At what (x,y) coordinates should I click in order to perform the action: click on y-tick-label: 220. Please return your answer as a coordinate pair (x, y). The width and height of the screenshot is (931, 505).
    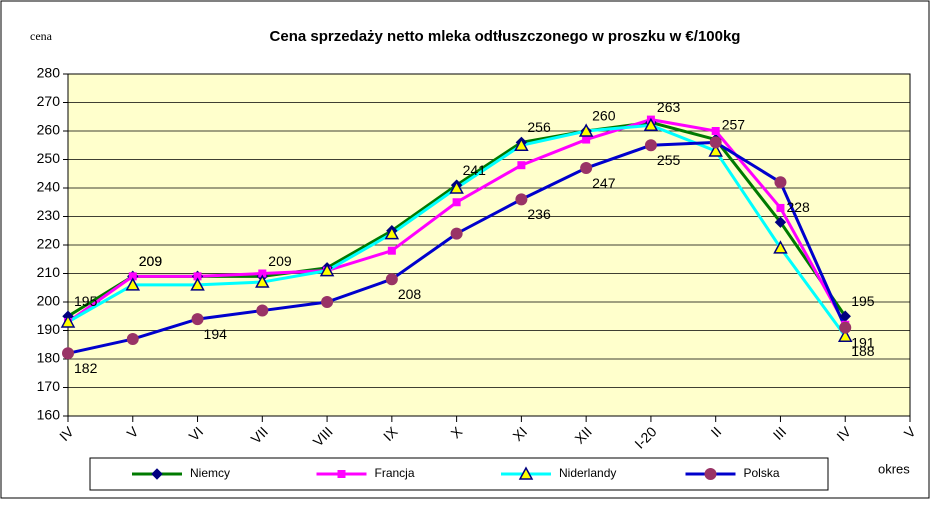
    Looking at the image, I should click on (49, 244).